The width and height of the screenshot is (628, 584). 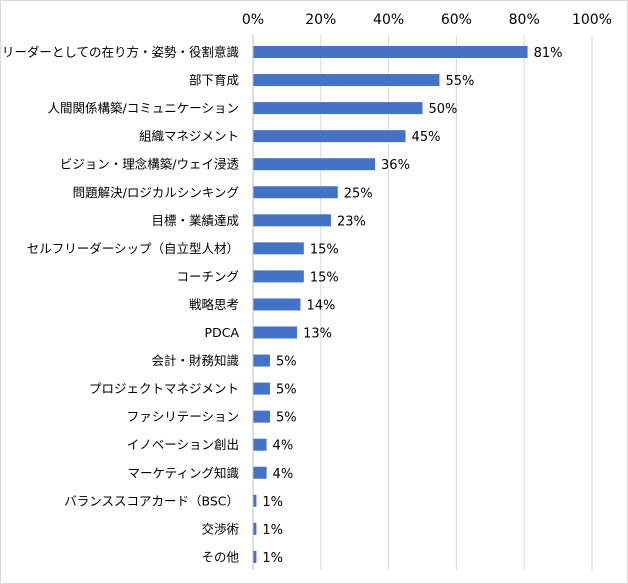 What do you see at coordinates (195, 360) in the screenshot?
I see `category-label: 会計・財務知識` at bounding box center [195, 360].